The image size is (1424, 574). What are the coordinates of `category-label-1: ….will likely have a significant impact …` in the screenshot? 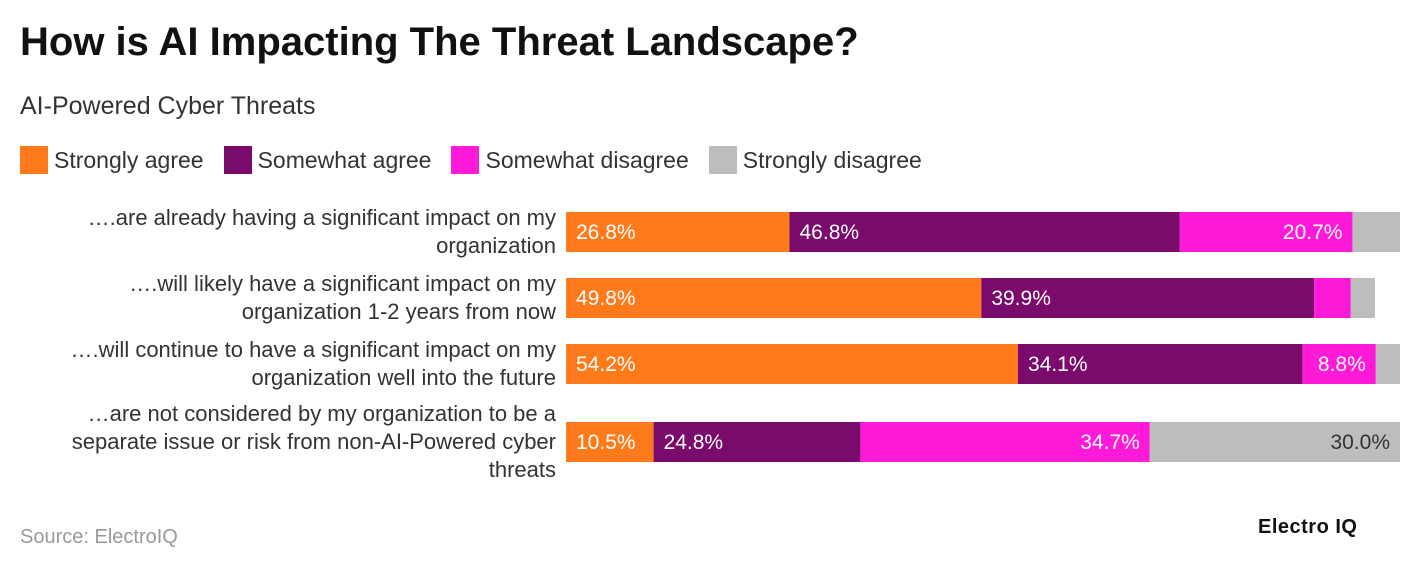 It's located at (342, 297).